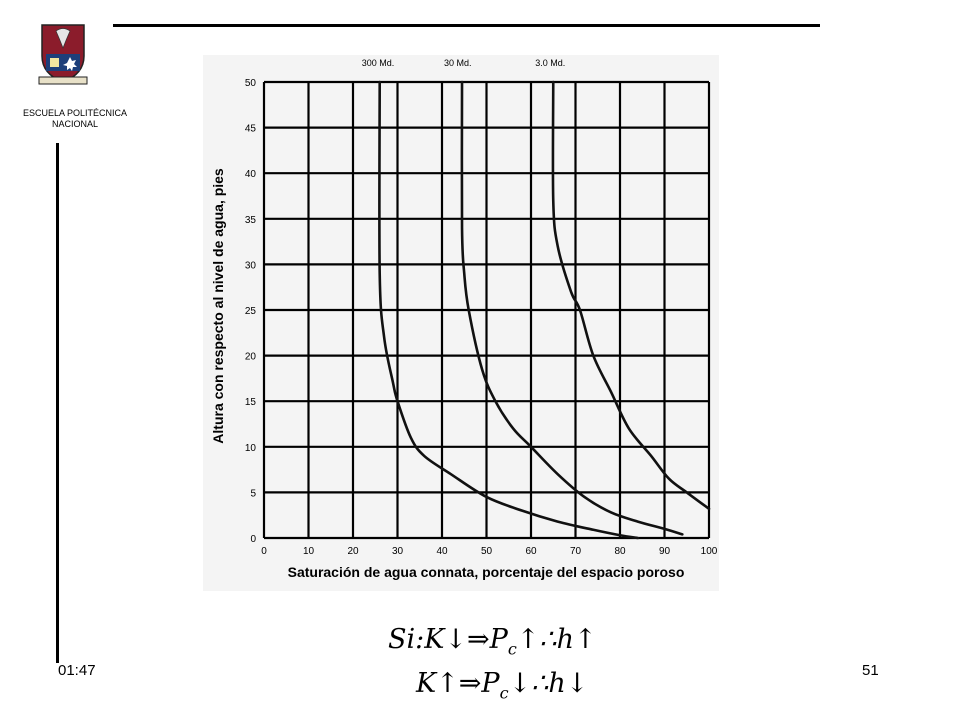 The image size is (960, 720). What do you see at coordinates (264, 551) in the screenshot?
I see `x-tick-label: 0` at bounding box center [264, 551].